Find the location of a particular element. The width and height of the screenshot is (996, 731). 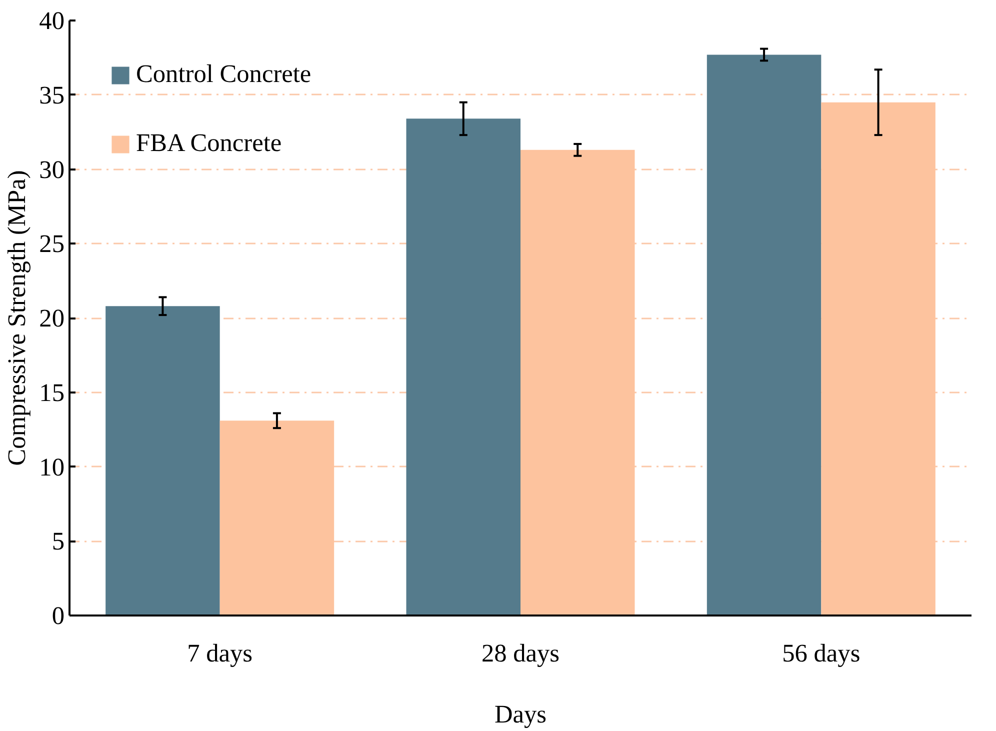

y-tick-label: 25 is located at coordinates (51, 244).